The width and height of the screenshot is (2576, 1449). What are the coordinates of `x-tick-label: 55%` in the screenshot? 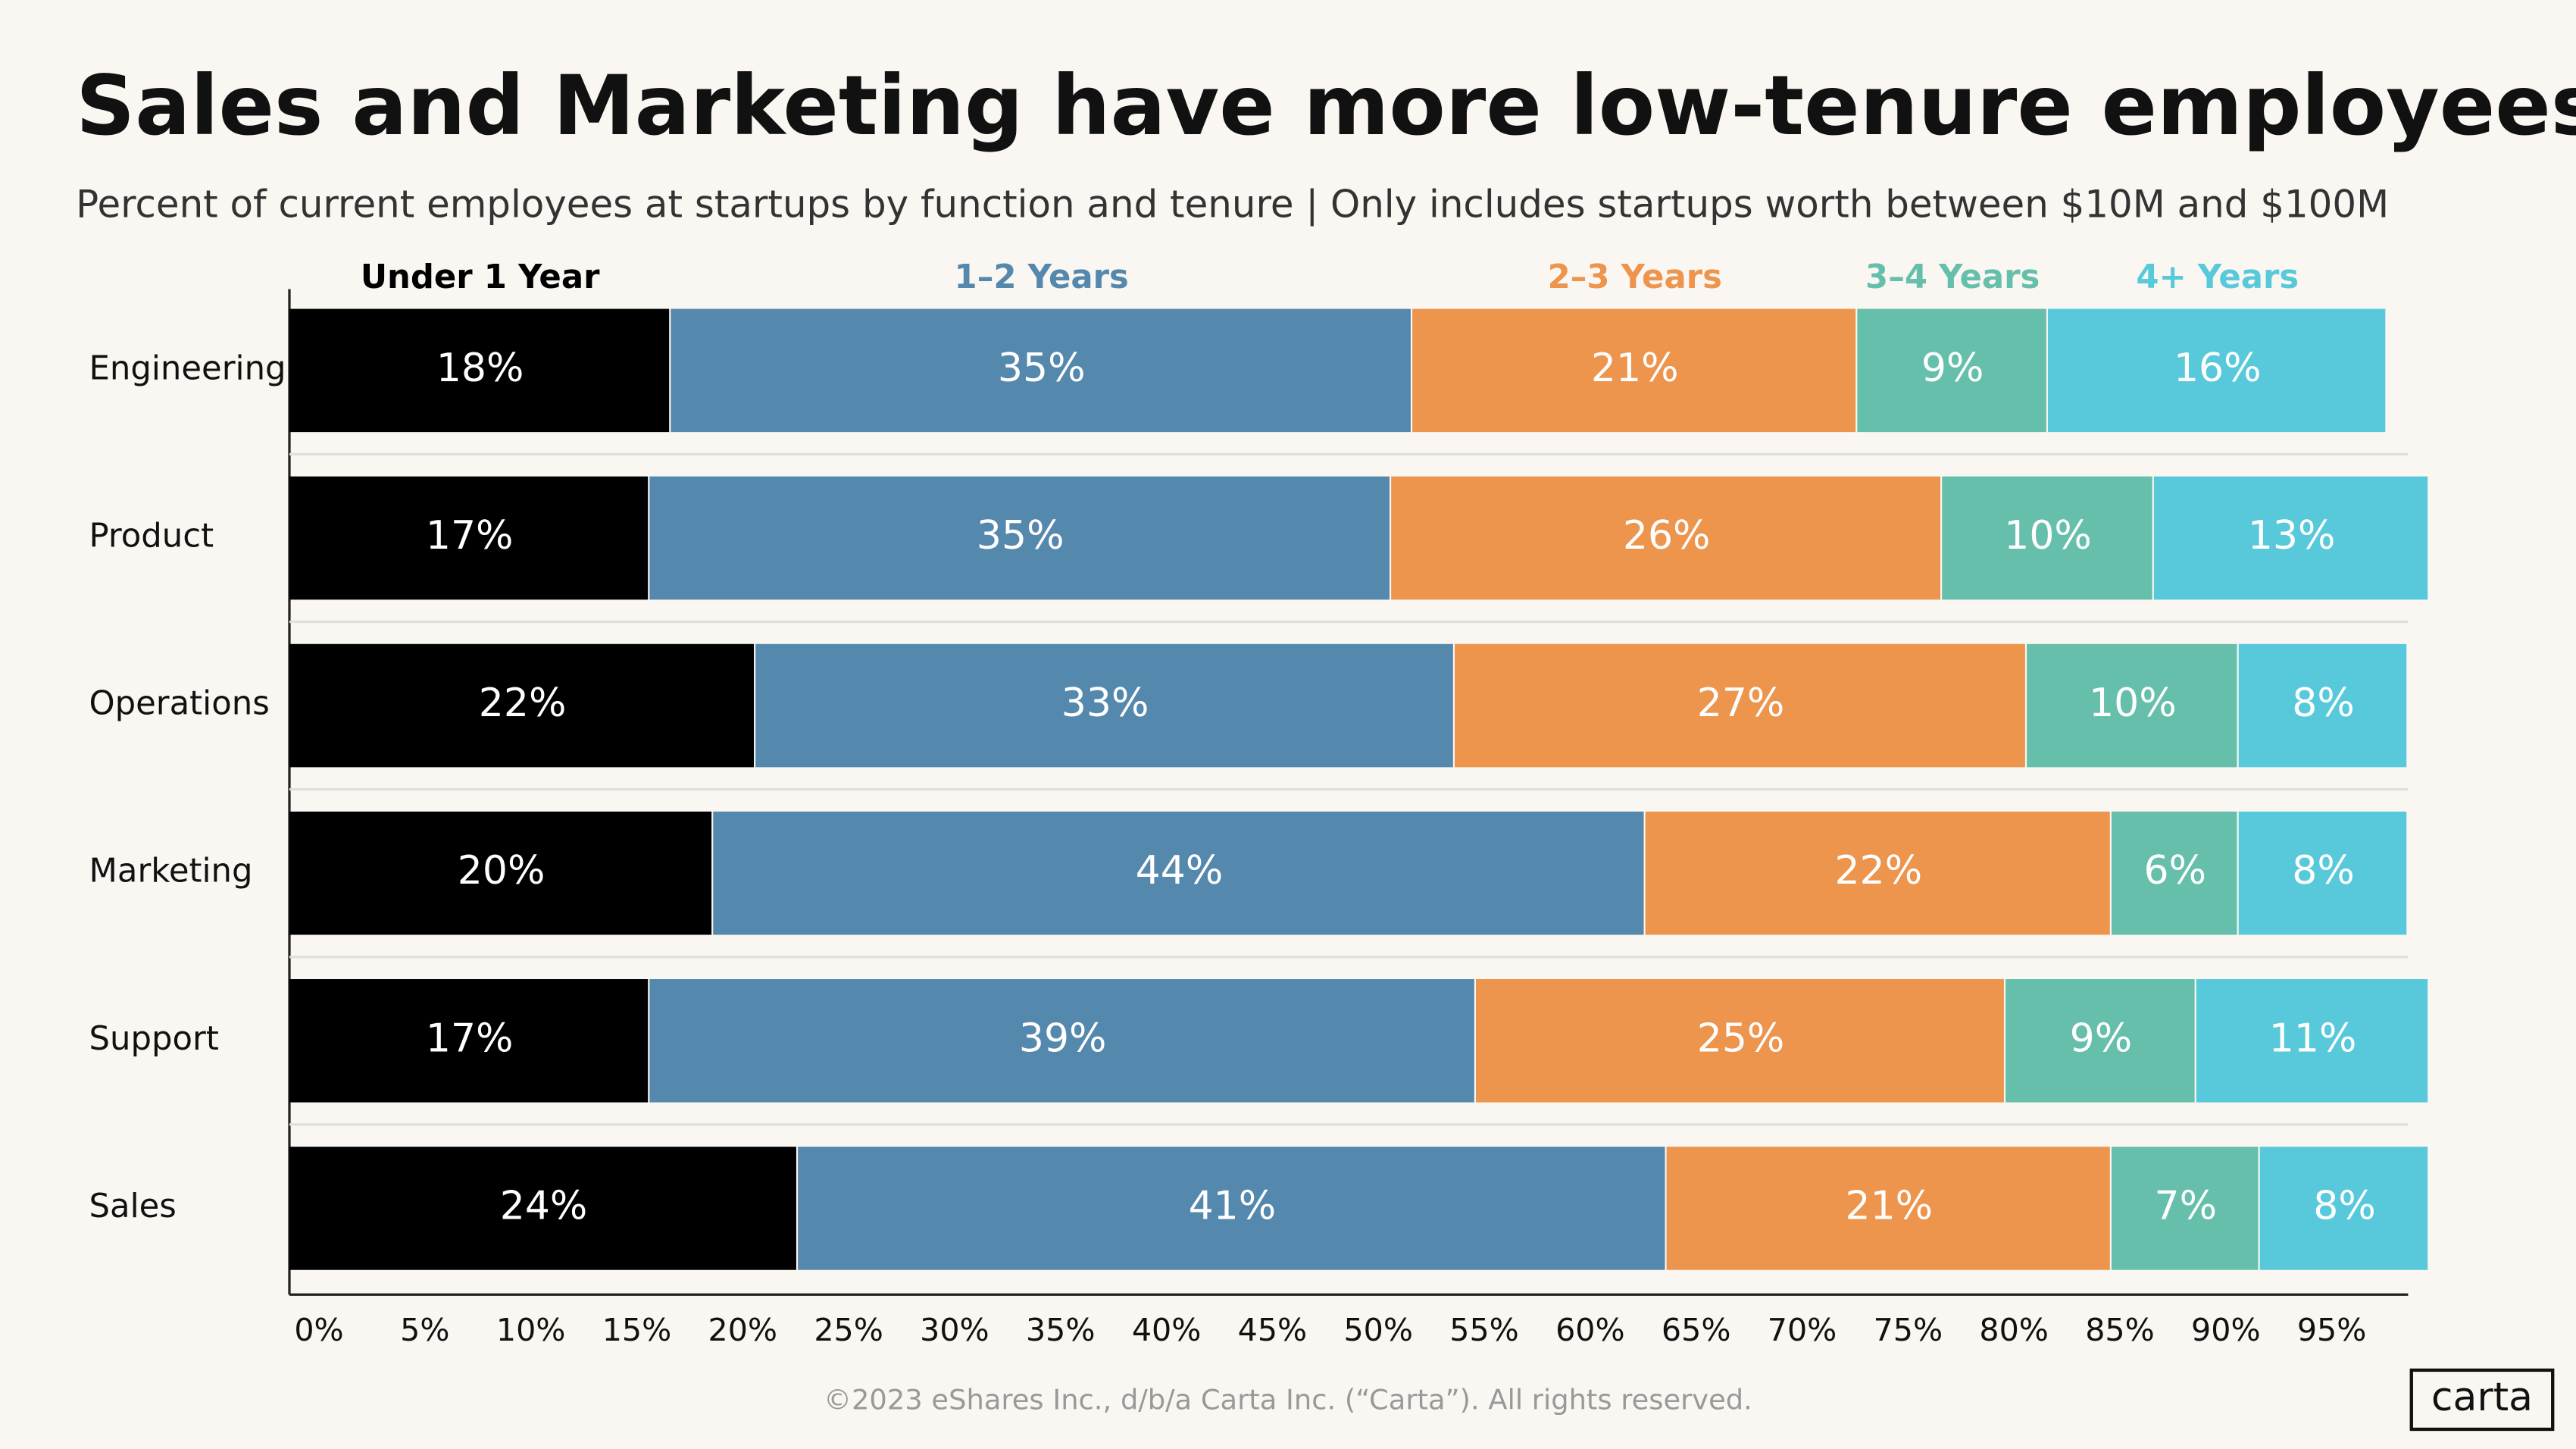 It's located at (1484, 1330).